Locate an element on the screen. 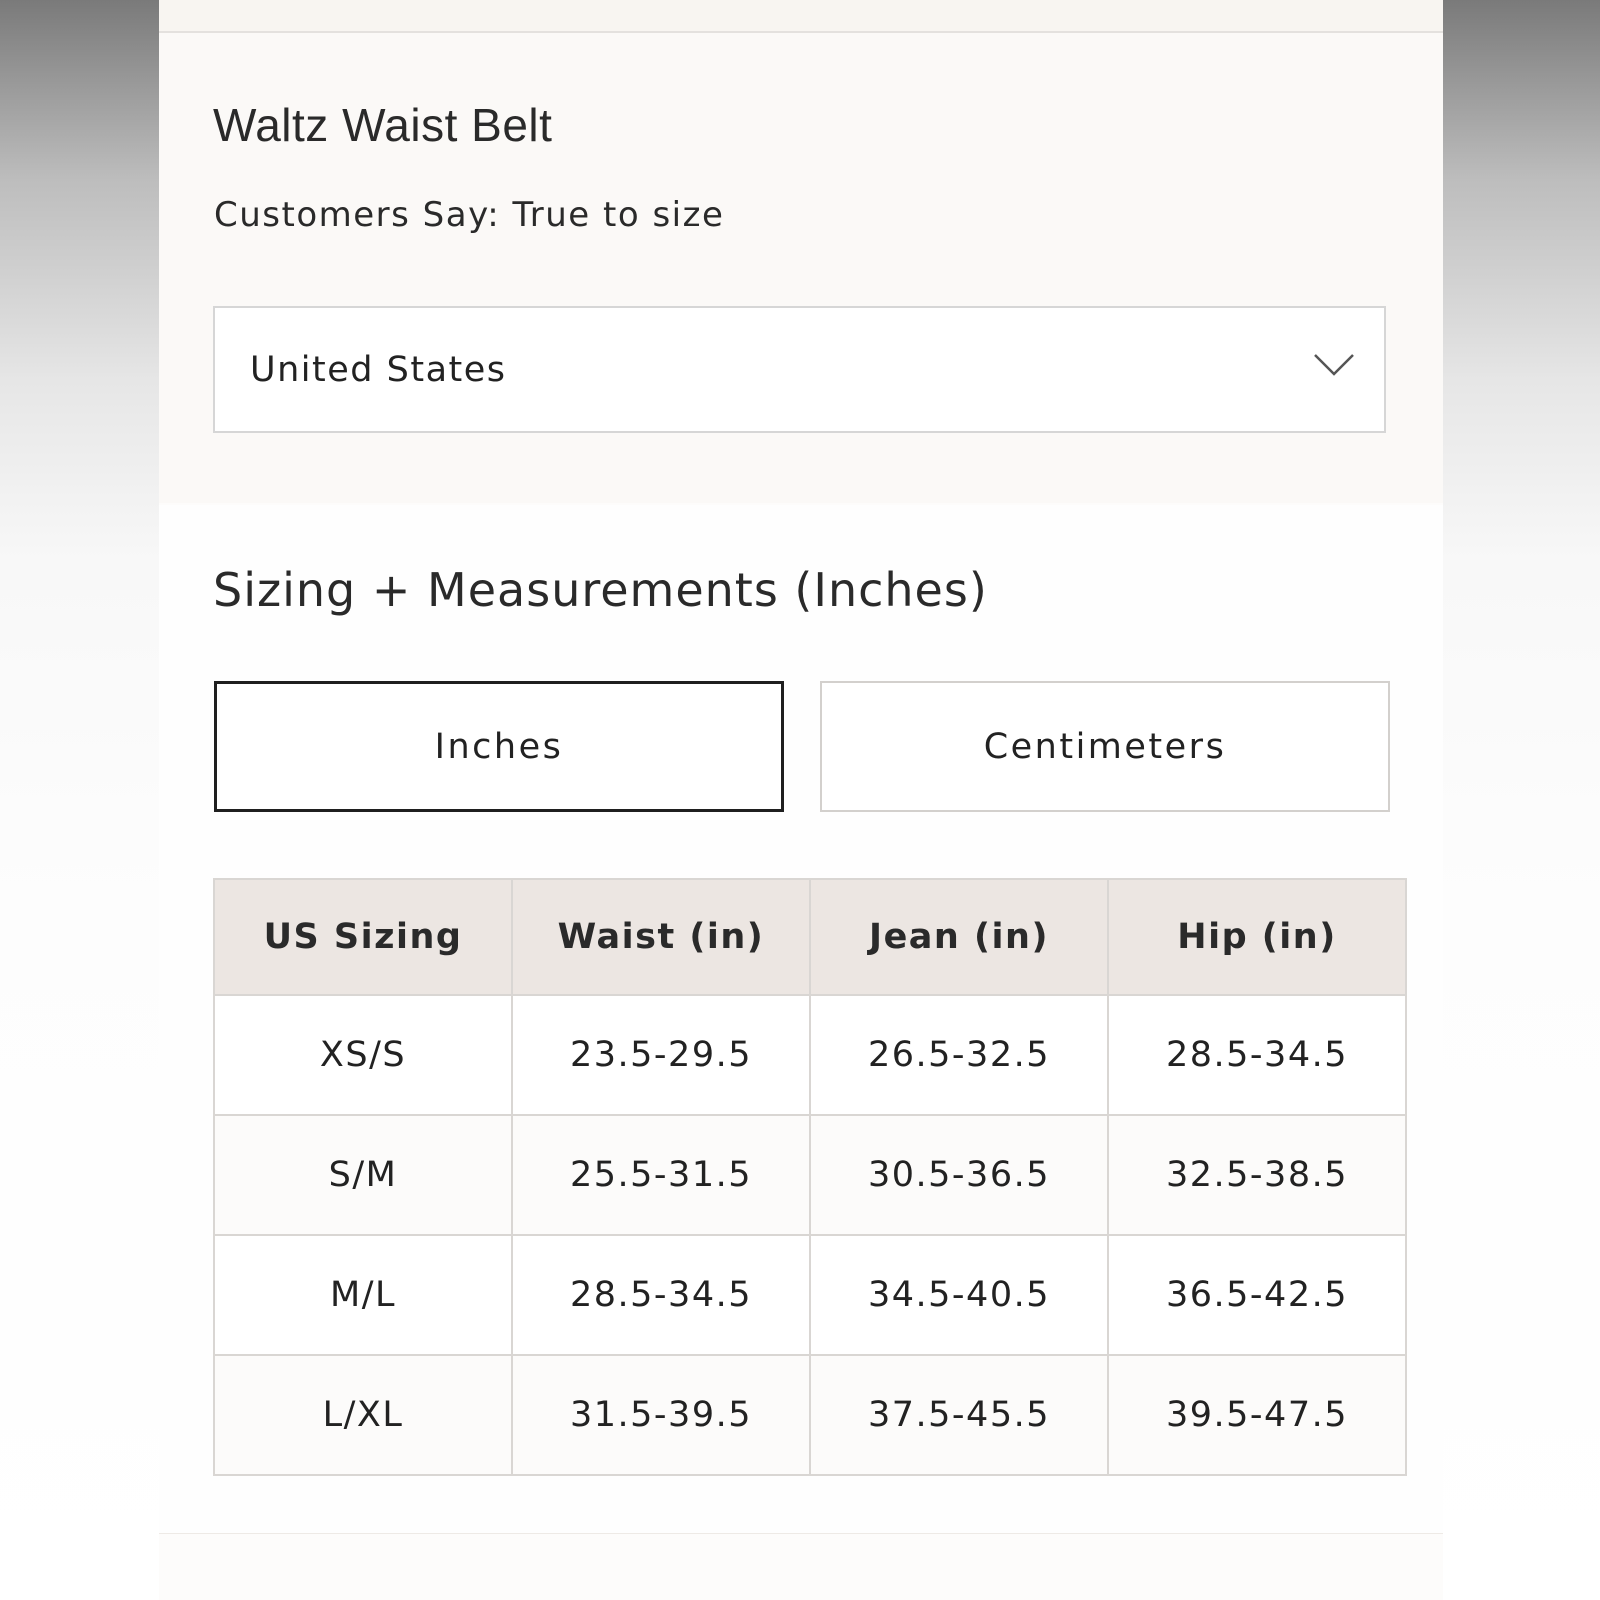 The height and width of the screenshot is (1600, 1600). hip-cell: 28.5-34.5 is located at coordinates (1257, 1055).